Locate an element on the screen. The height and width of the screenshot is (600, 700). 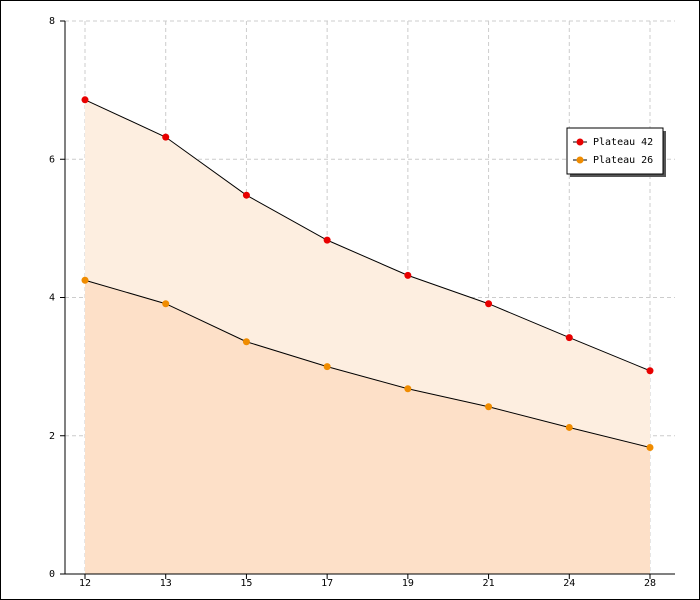
y-tick-label: 8 is located at coordinates (52, 21).